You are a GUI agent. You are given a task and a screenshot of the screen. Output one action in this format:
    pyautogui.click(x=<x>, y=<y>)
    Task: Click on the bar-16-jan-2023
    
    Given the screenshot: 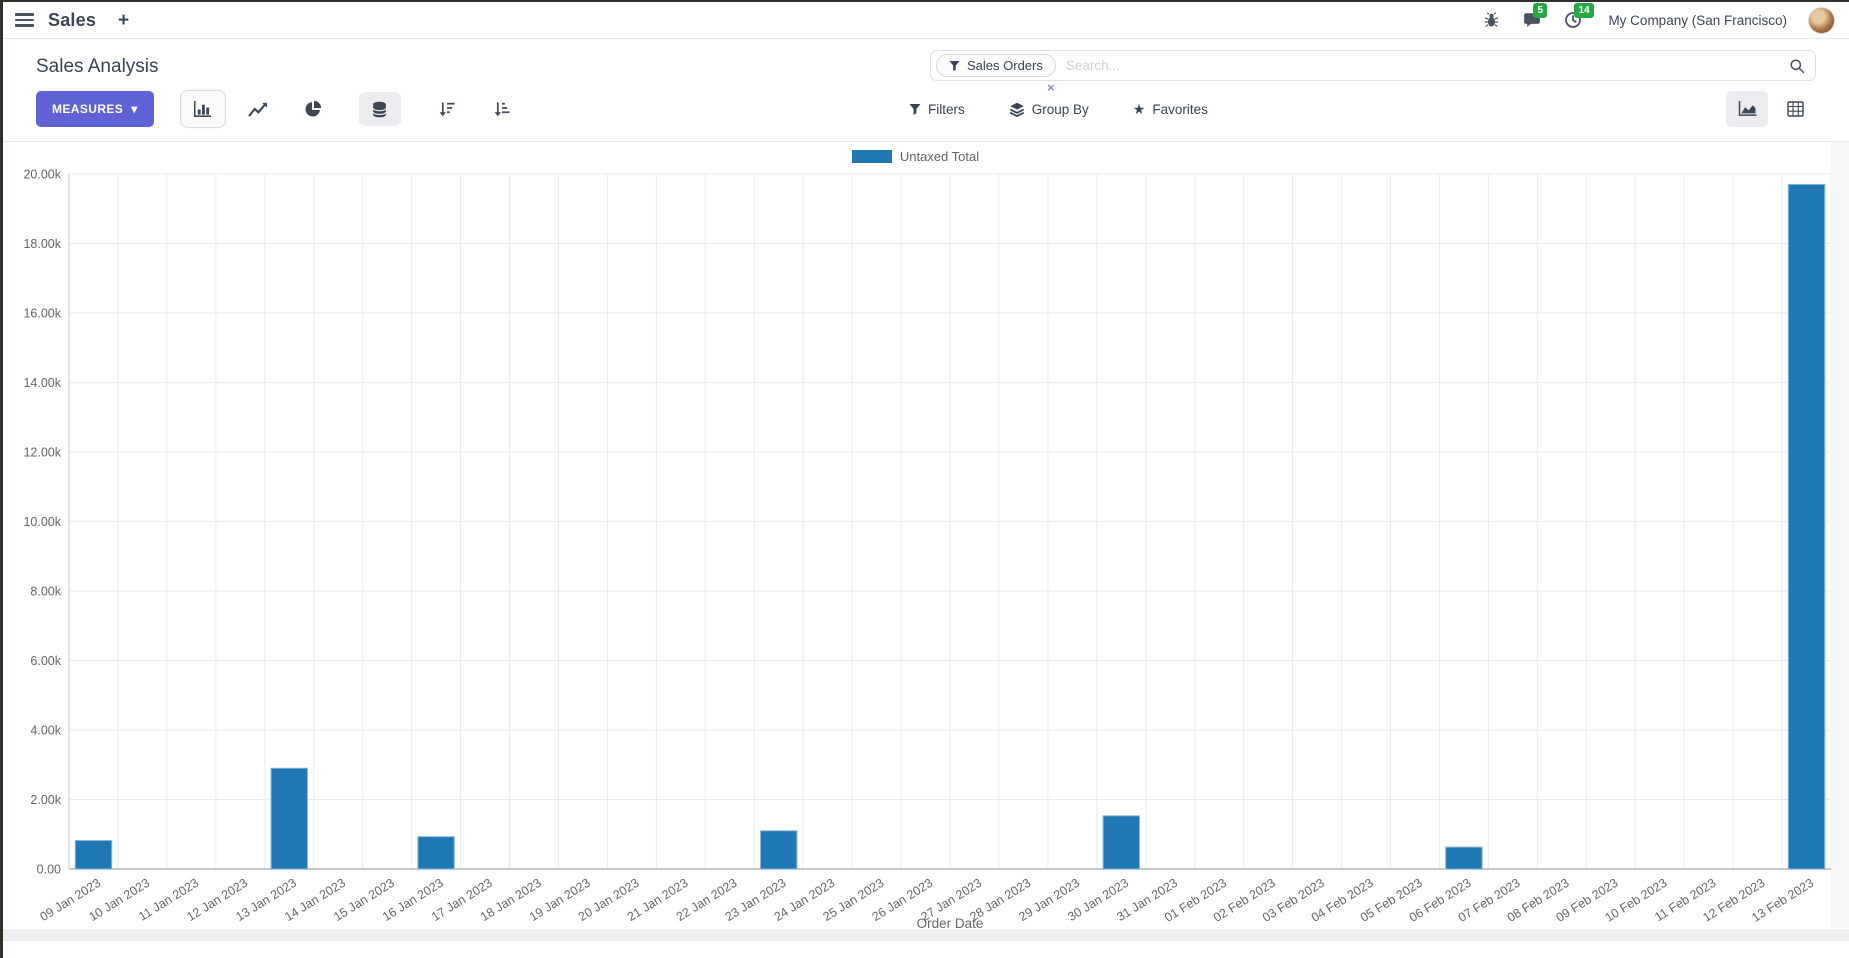 What is the action you would take?
    pyautogui.click(x=436, y=853)
    